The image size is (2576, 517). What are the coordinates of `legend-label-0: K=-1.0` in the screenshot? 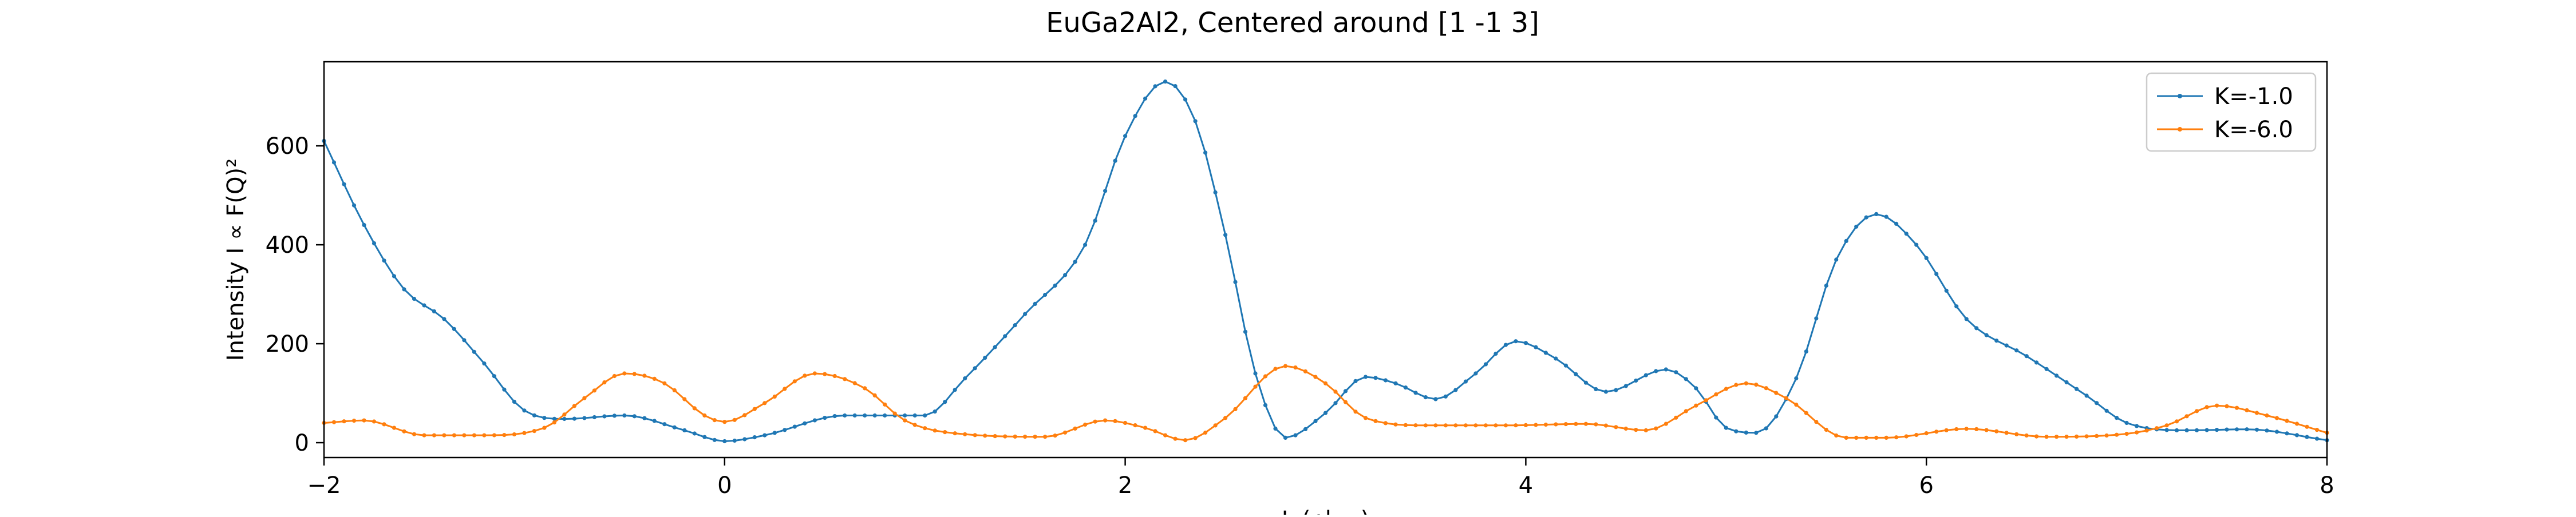 It's located at (2253, 96).